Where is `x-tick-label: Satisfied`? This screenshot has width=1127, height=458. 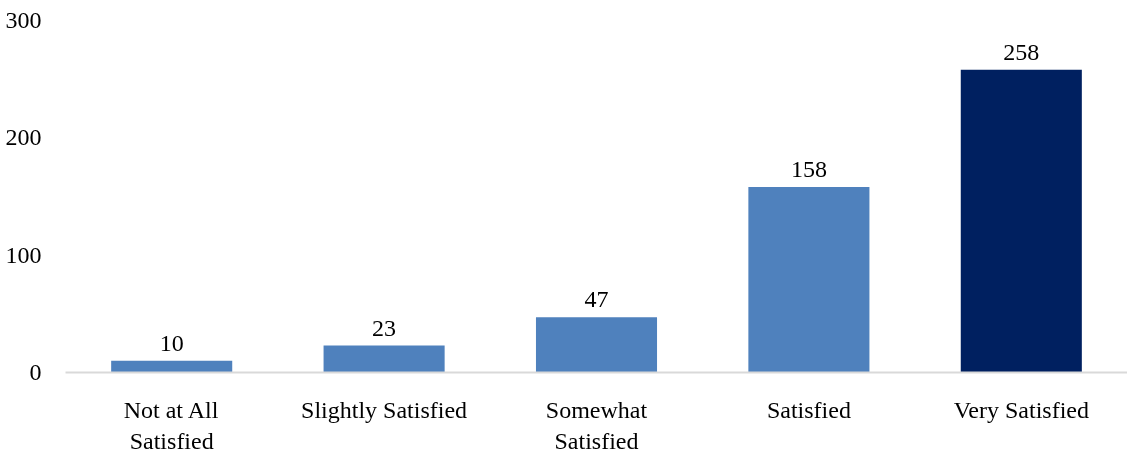 x-tick-label: Satisfied is located at coordinates (808, 409).